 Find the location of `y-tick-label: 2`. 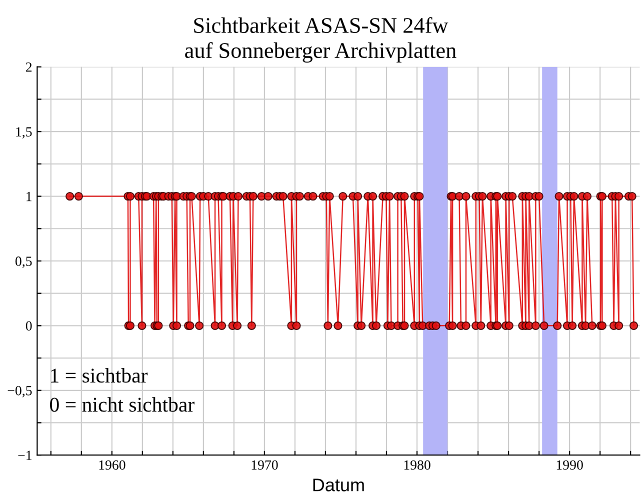

y-tick-label: 2 is located at coordinates (29, 67).